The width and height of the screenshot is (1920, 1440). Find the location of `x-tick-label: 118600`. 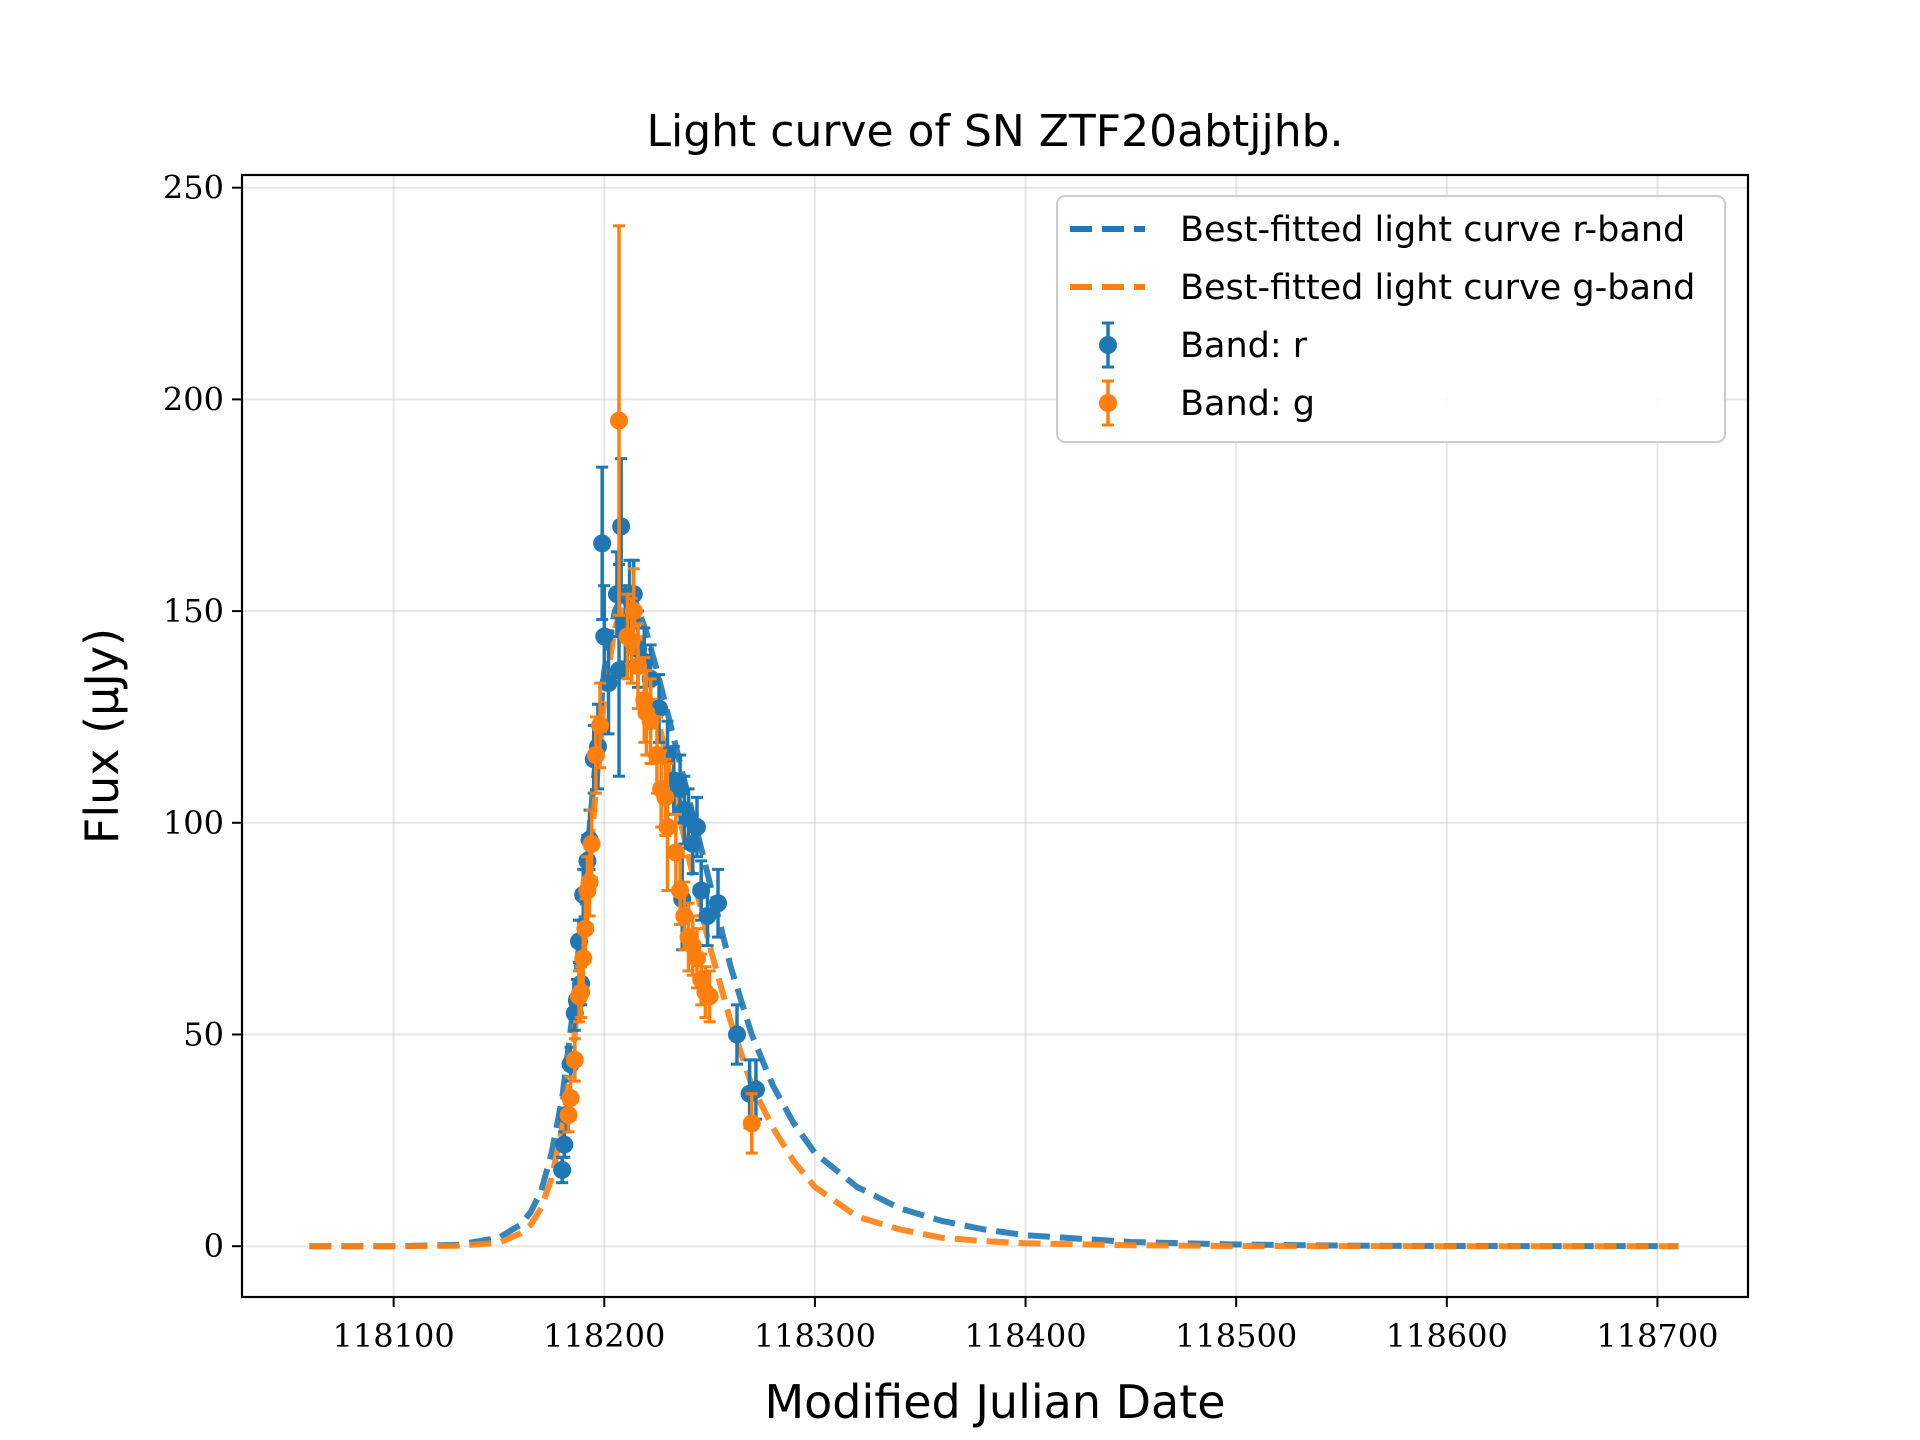

x-tick-label: 118600 is located at coordinates (1447, 1336).